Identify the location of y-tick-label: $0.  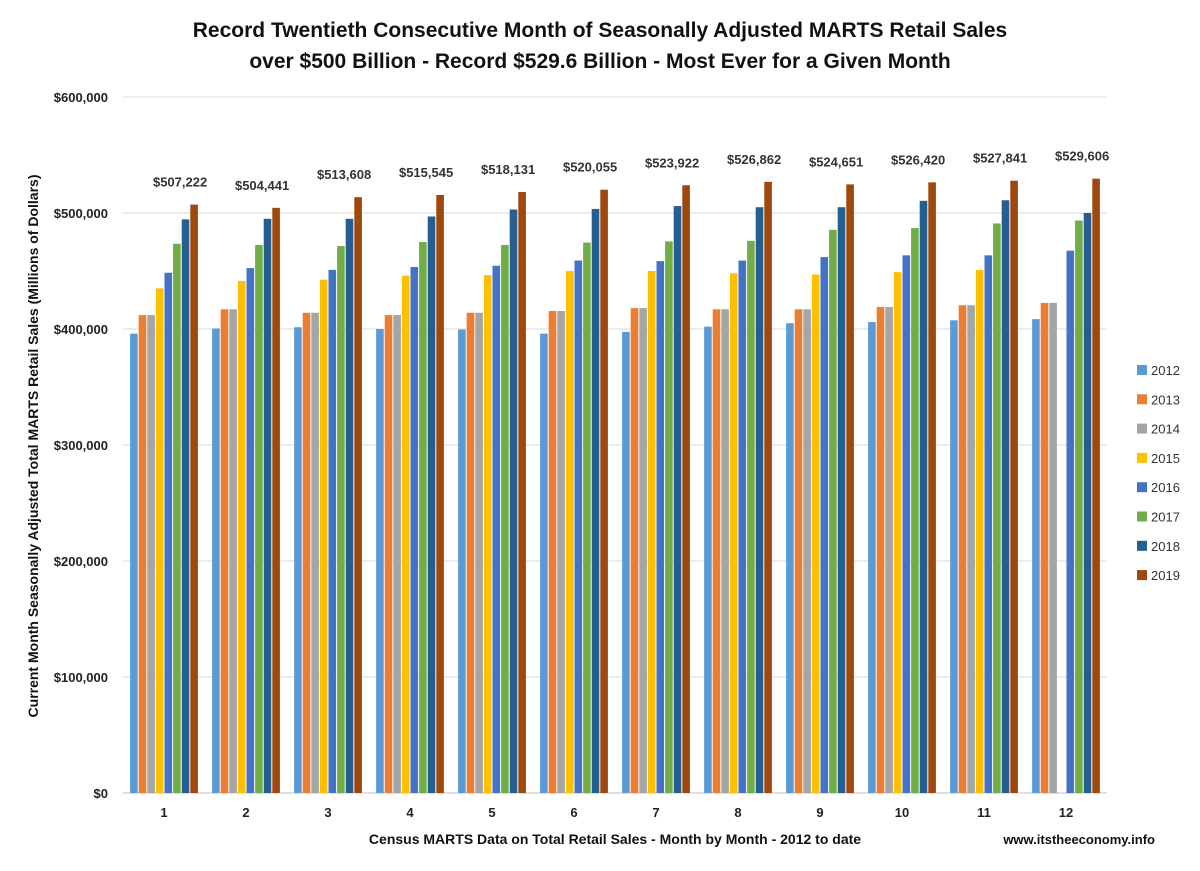
(101, 793).